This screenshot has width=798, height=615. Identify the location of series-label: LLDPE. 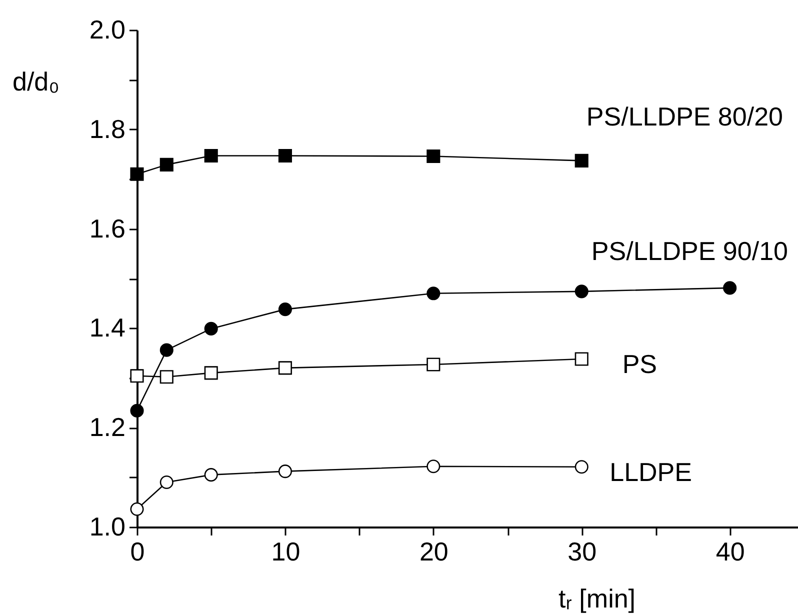
(651, 471).